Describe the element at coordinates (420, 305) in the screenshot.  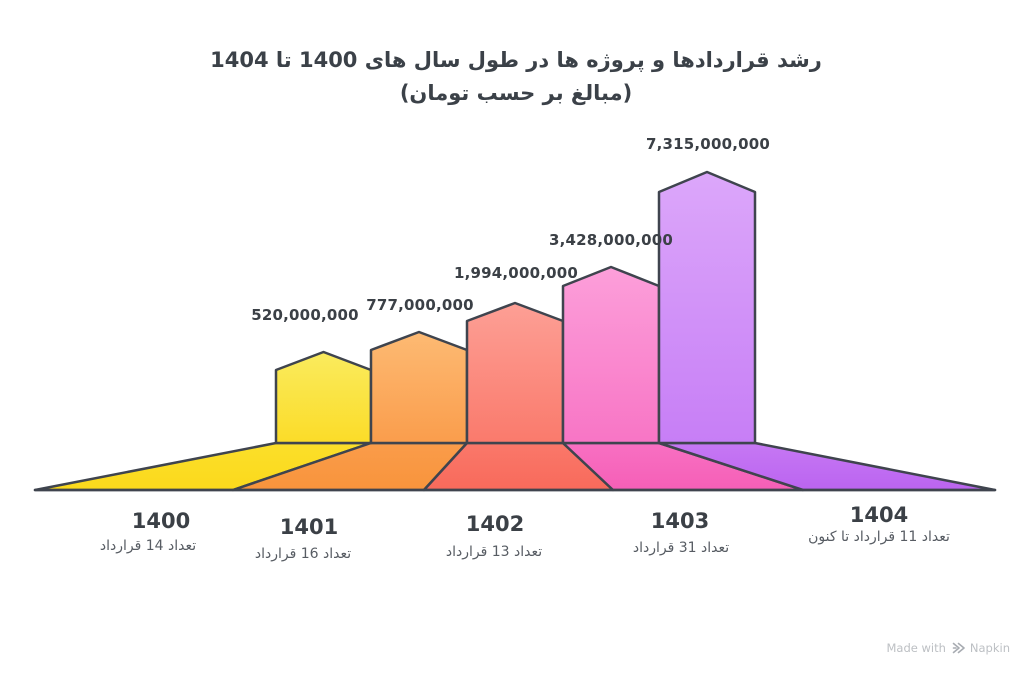
I see `value-label-1401: 777,000,000` at that location.